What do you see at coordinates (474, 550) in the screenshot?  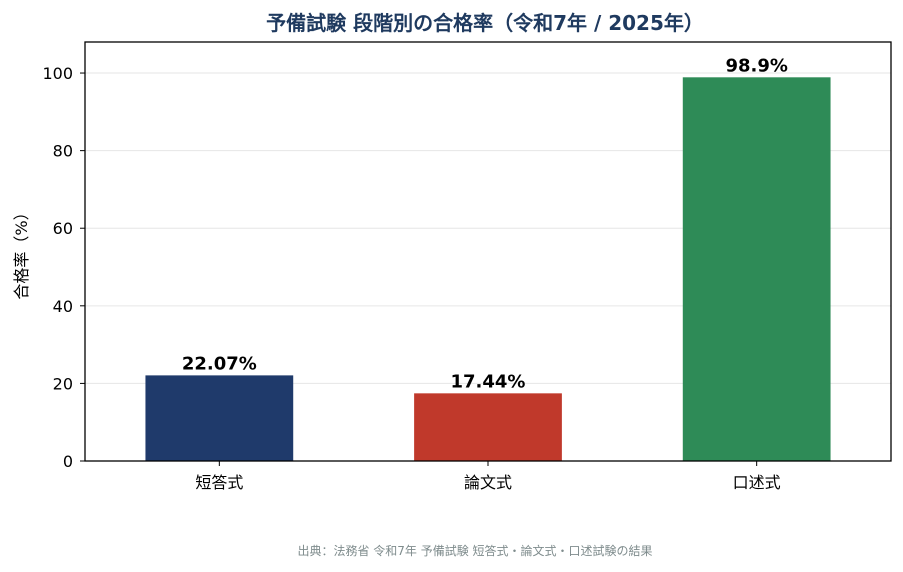 I see `source-note: 出典：法務省 令和7年 予備試験 短答式・論文式・口述試験の結果` at bounding box center [474, 550].